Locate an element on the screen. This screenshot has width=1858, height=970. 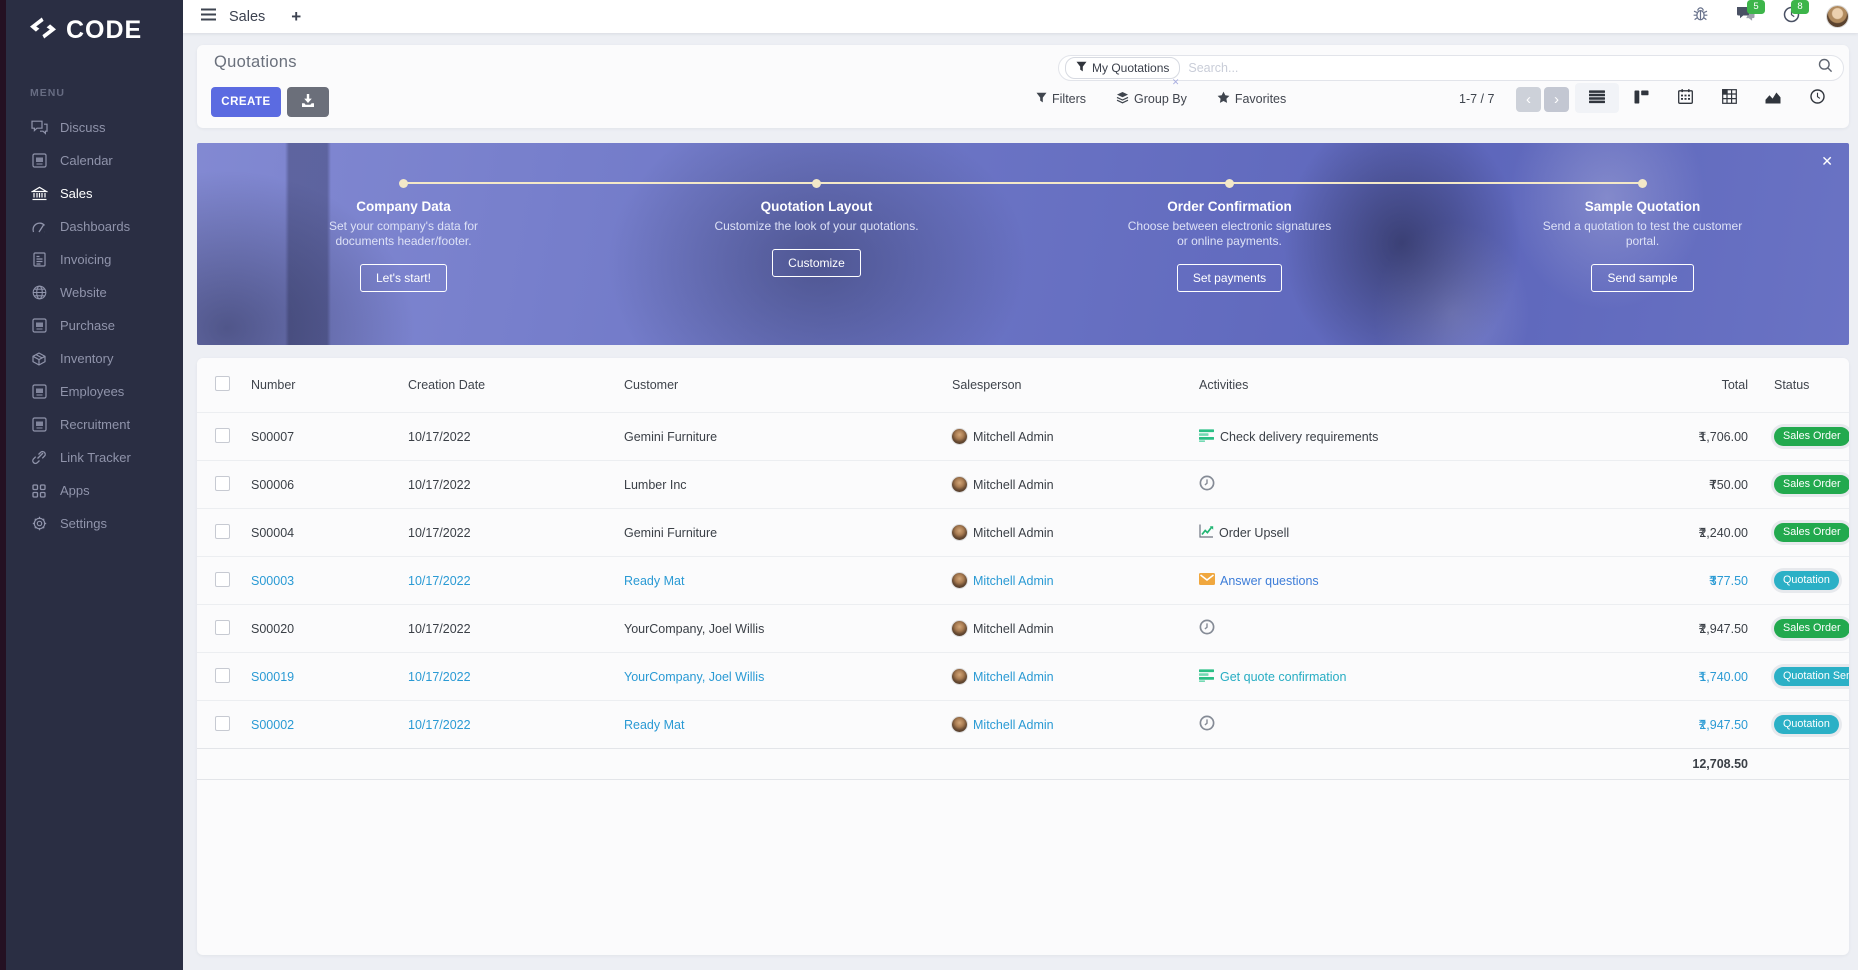
activity-cell: Answer questions is located at coordinates (1369, 580).